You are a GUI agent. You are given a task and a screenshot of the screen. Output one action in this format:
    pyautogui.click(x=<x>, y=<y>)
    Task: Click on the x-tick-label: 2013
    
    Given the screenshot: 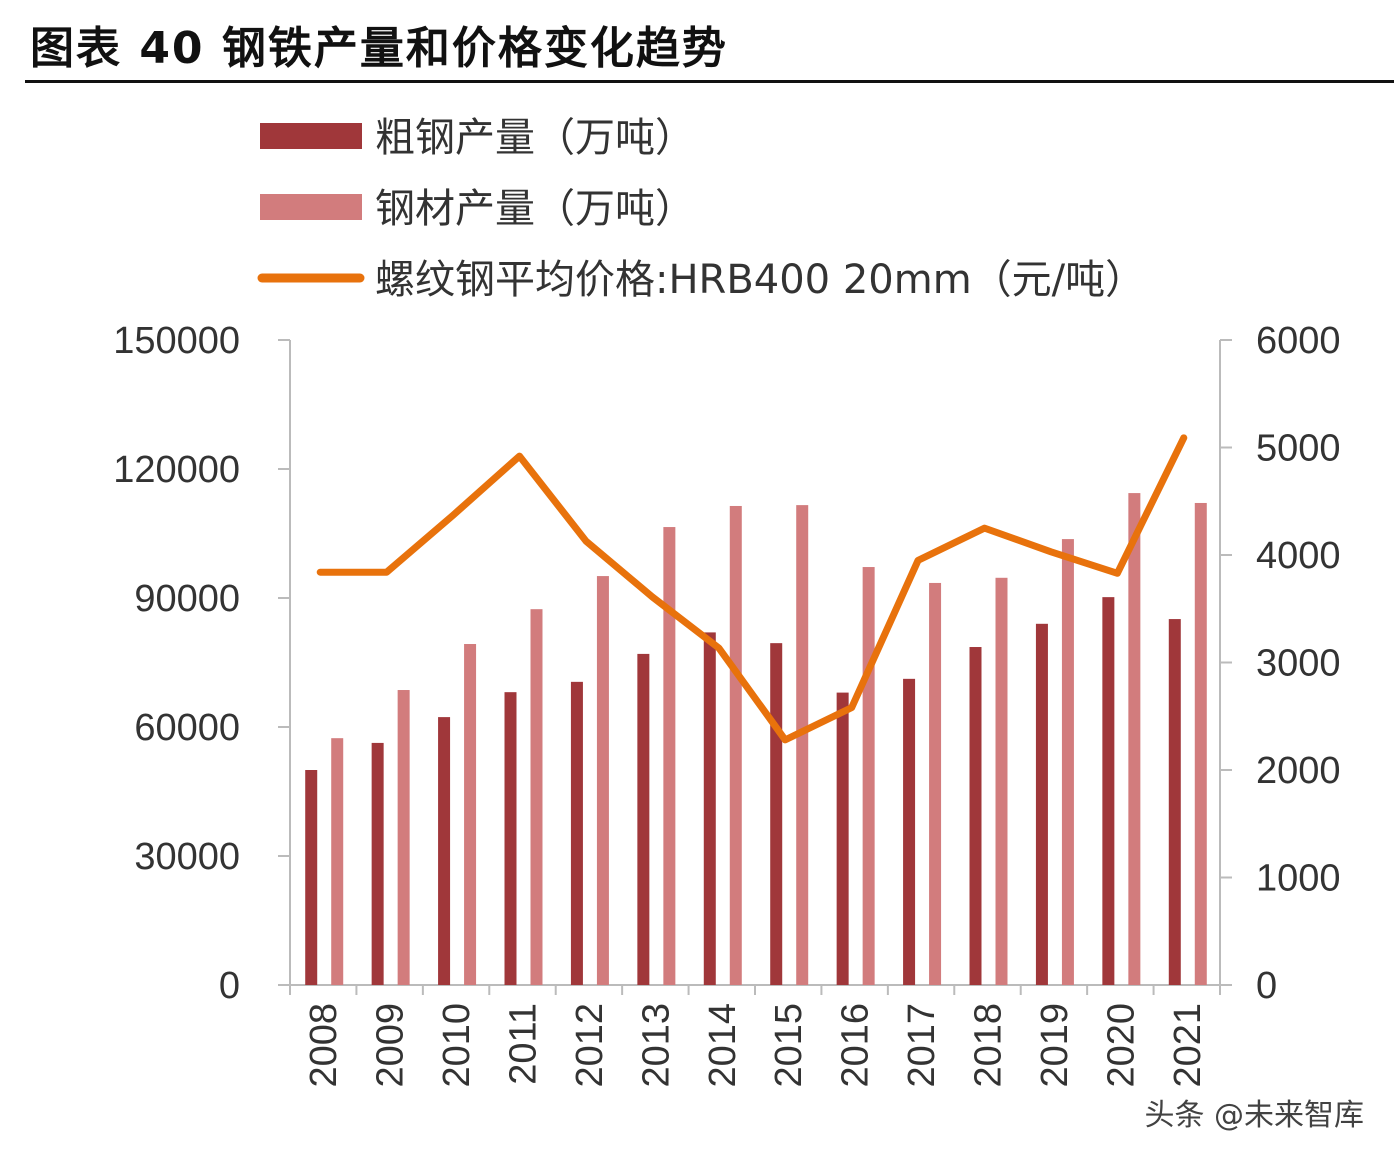 What is the action you would take?
    pyautogui.click(x=656, y=1045)
    